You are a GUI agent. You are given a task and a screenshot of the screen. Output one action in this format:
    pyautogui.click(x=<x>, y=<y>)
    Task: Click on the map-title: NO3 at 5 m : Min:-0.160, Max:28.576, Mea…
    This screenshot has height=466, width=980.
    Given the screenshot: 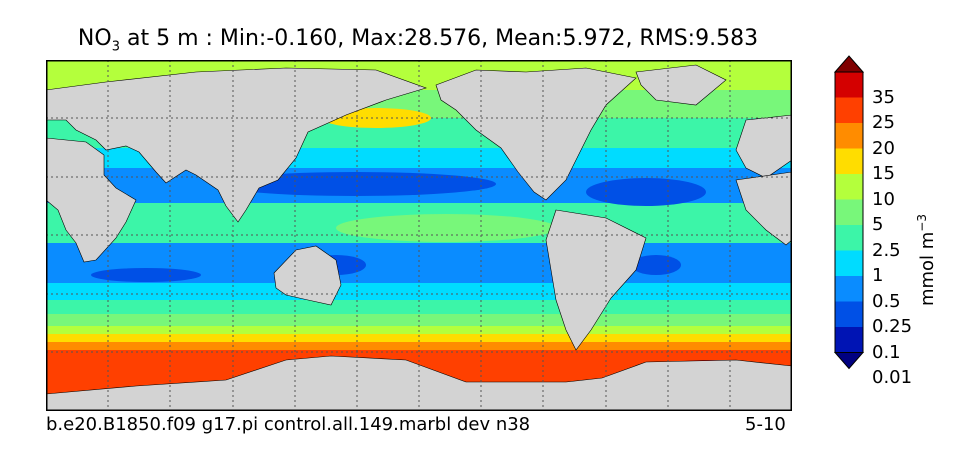 What is the action you would take?
    pyautogui.click(x=418, y=40)
    